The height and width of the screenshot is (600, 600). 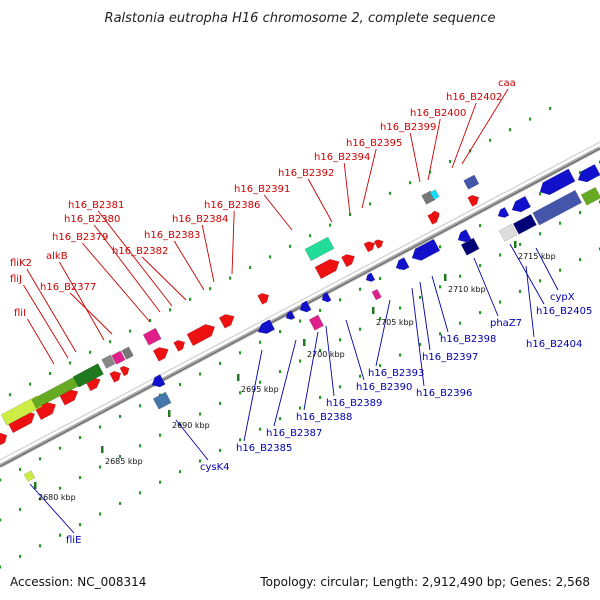 I want to click on reverse-gene-label: h16_B2405, so click(x=564, y=311).